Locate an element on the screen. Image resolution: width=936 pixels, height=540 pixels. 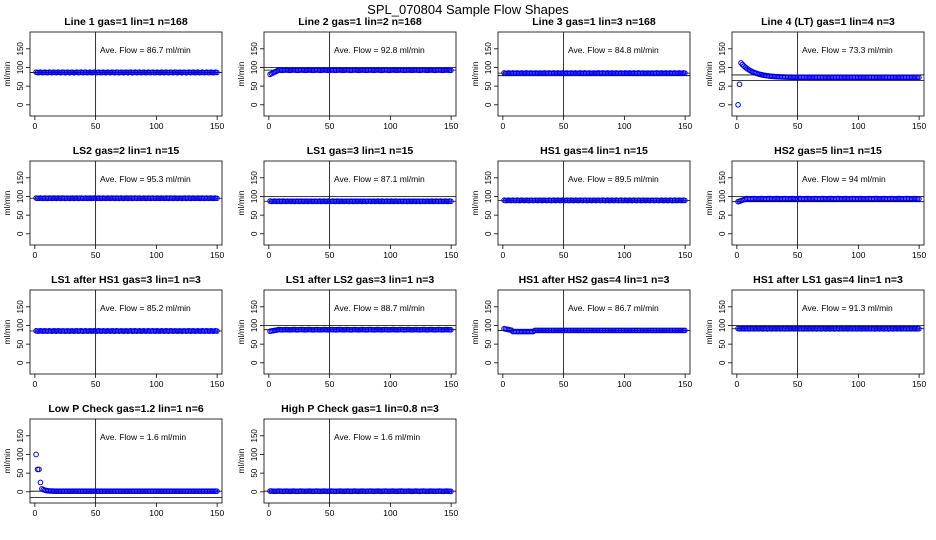
chart-title: Line 3 gas=1 lin=3 n=168 is located at coordinates (594, 22).